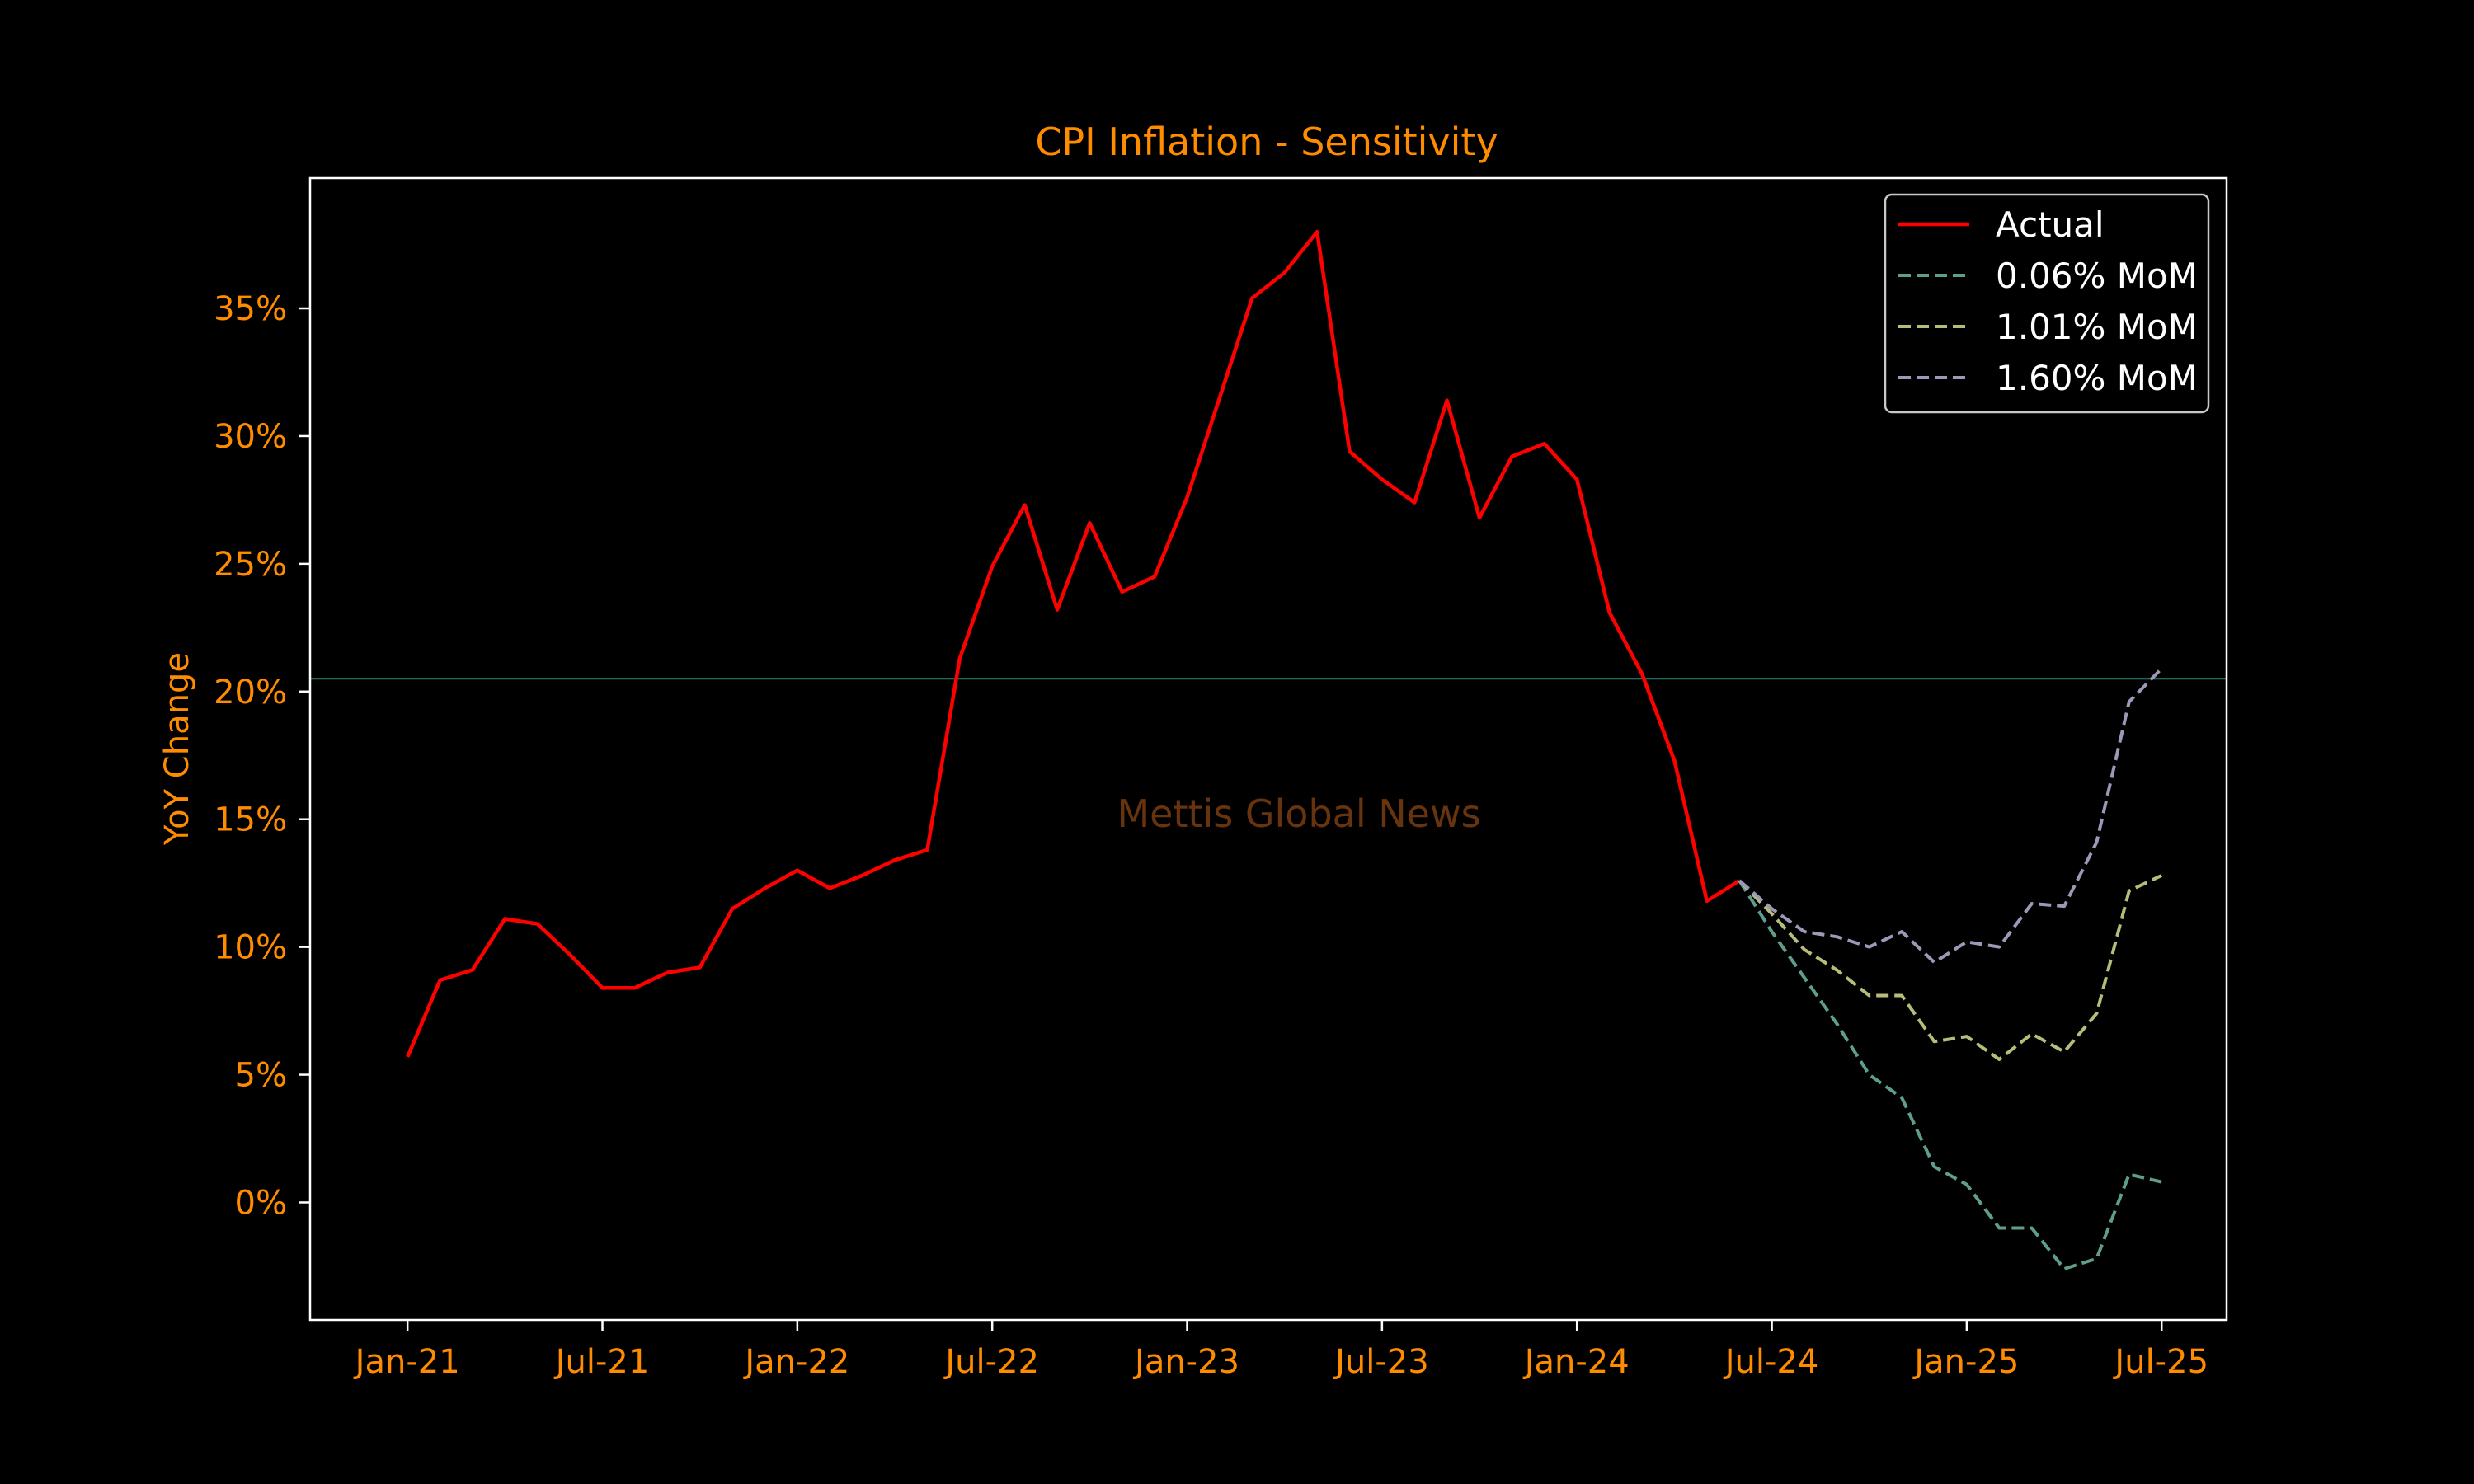  What do you see at coordinates (1298, 813) in the screenshot?
I see `watermark: Mettis Global News` at bounding box center [1298, 813].